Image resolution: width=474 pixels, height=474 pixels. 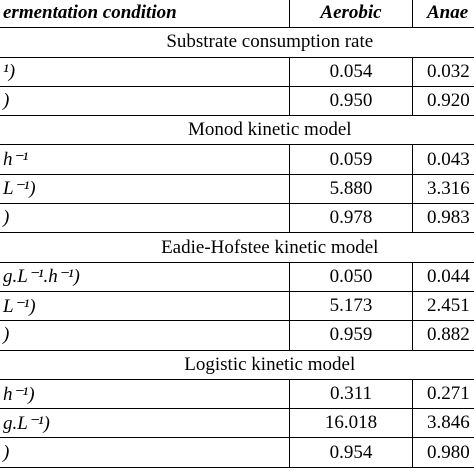 I want to click on value-cell: 0.920, so click(x=443, y=101).